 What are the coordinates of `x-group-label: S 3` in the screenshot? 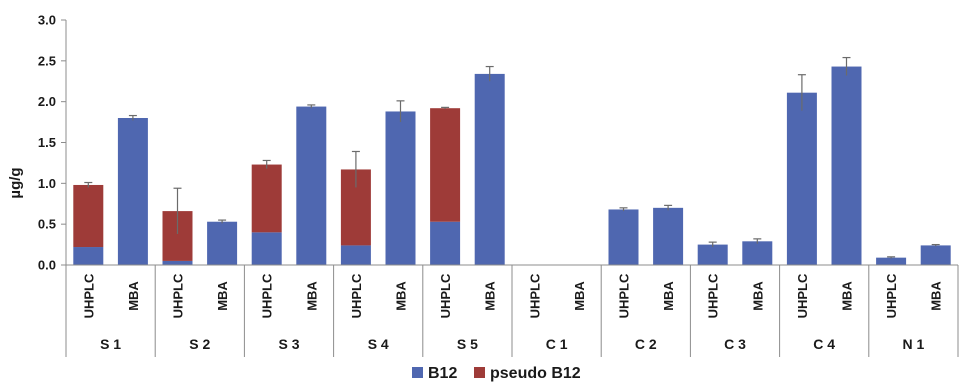 It's located at (288, 344).